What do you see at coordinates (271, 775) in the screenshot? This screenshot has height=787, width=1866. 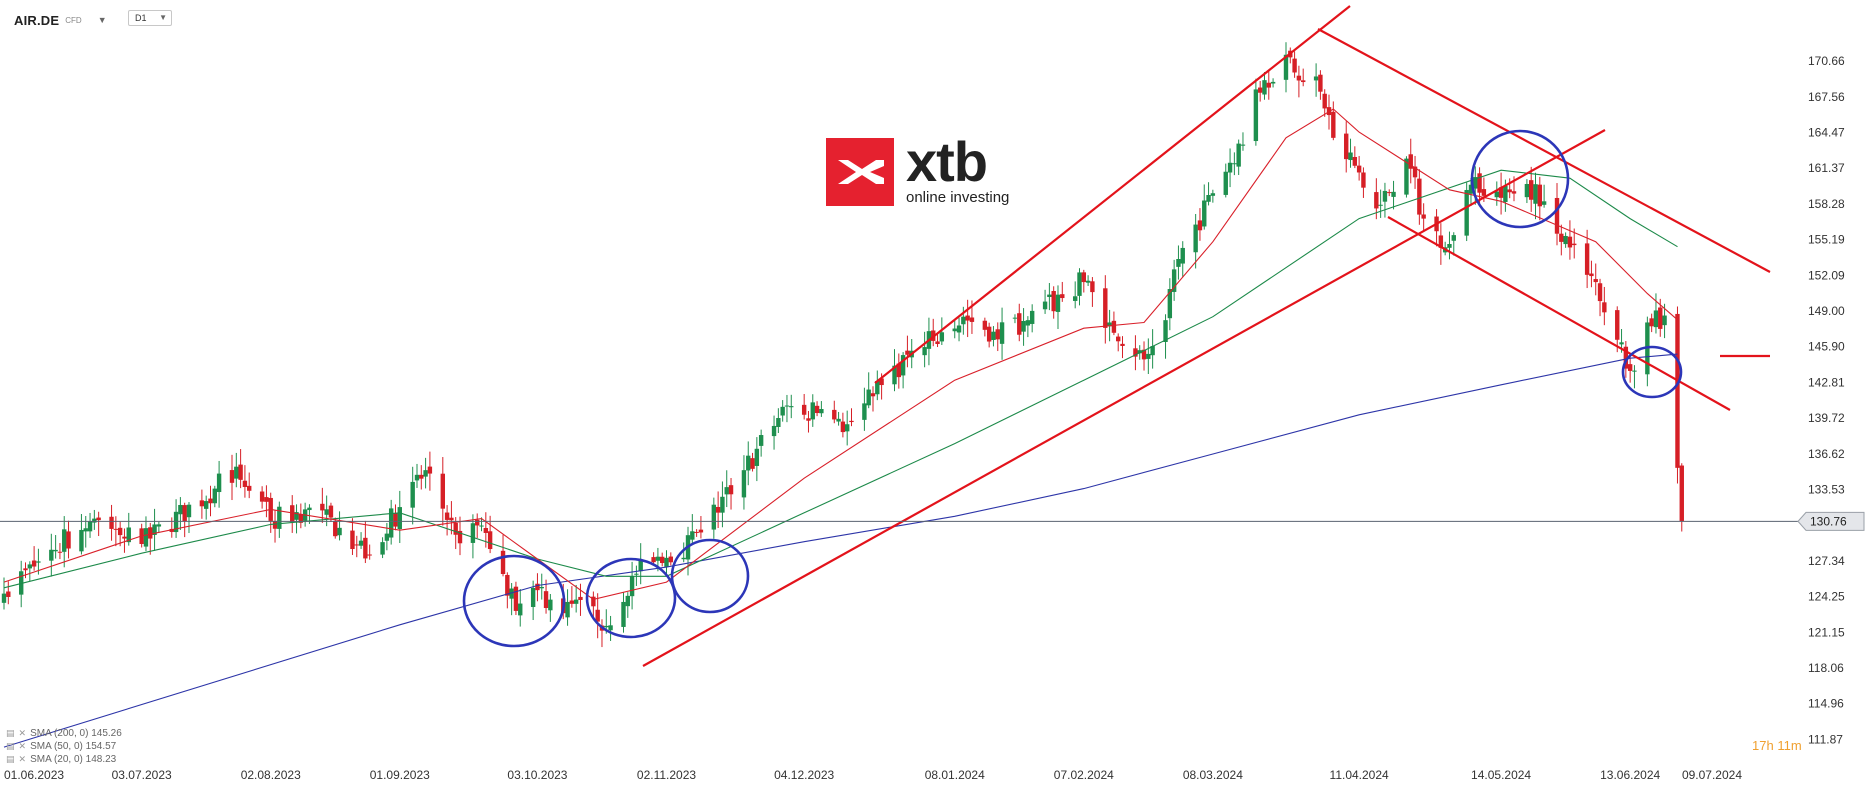 I see `date-tick-label: 02.08.2023` at bounding box center [271, 775].